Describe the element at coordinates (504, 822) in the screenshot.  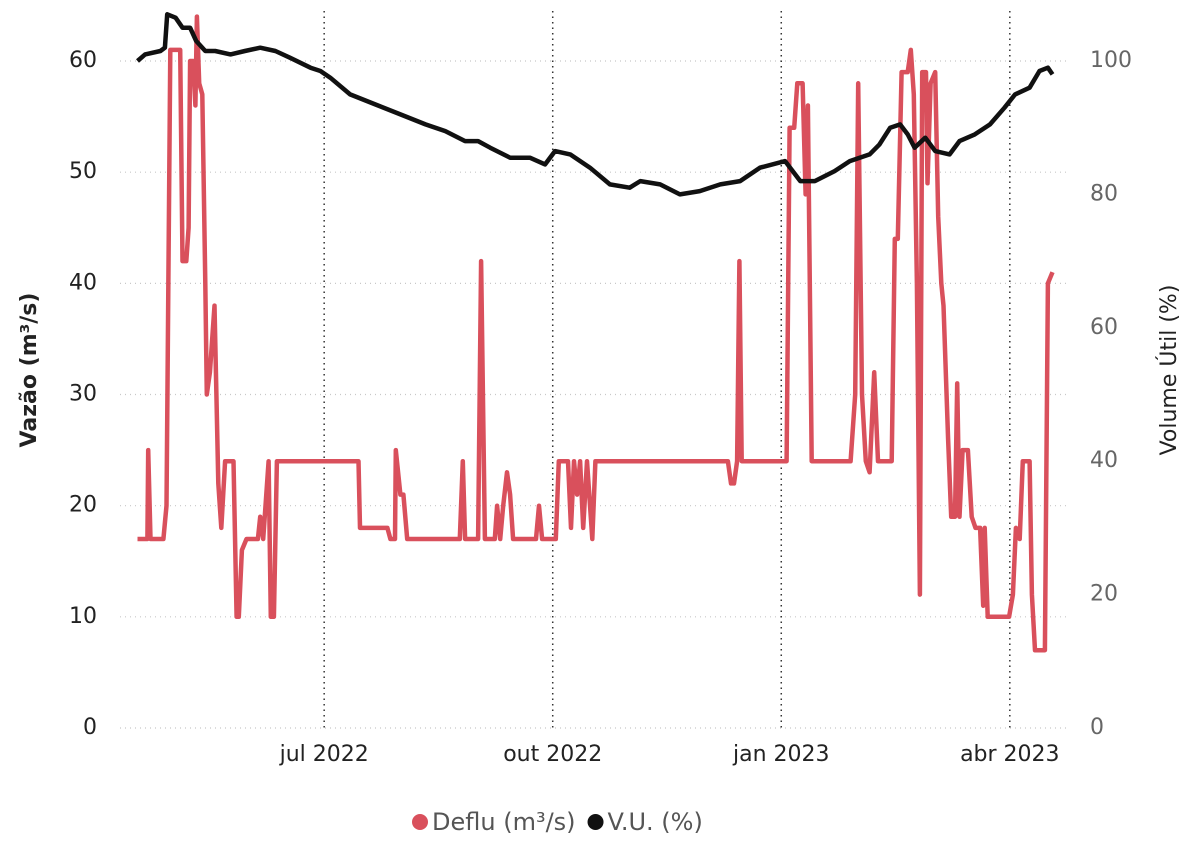
I see `legend-label: Deflu (m³/s)` at that location.